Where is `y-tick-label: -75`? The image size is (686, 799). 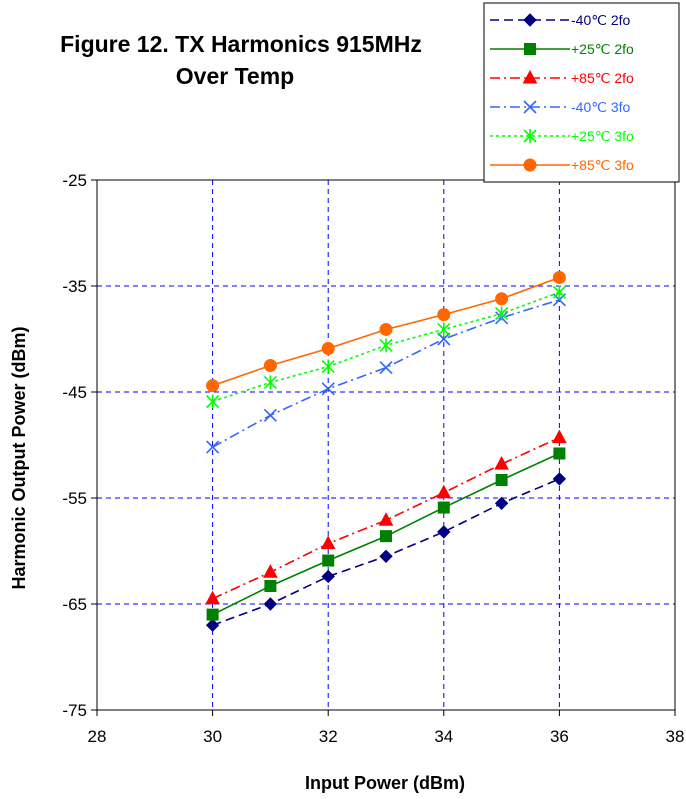
y-tick-label: -75 is located at coordinates (74, 710).